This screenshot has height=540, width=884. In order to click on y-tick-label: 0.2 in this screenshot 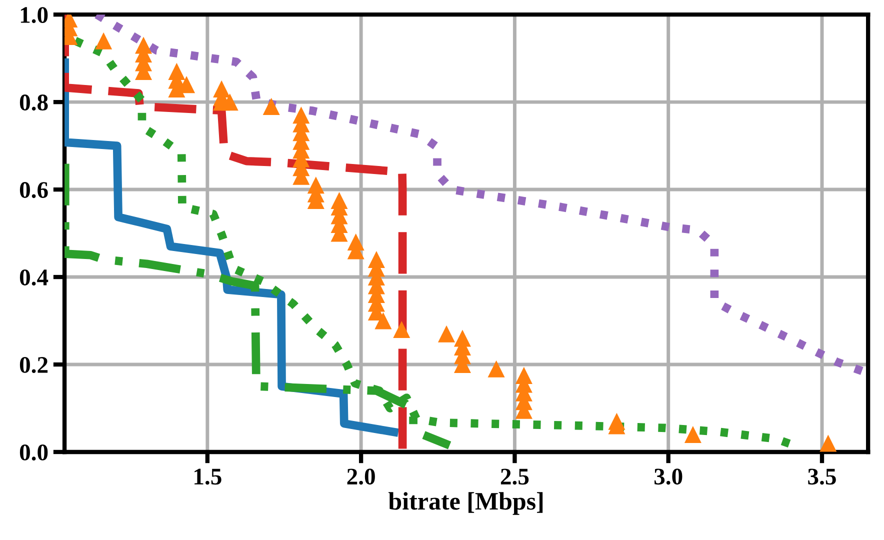, I will do `click(34, 365)`.